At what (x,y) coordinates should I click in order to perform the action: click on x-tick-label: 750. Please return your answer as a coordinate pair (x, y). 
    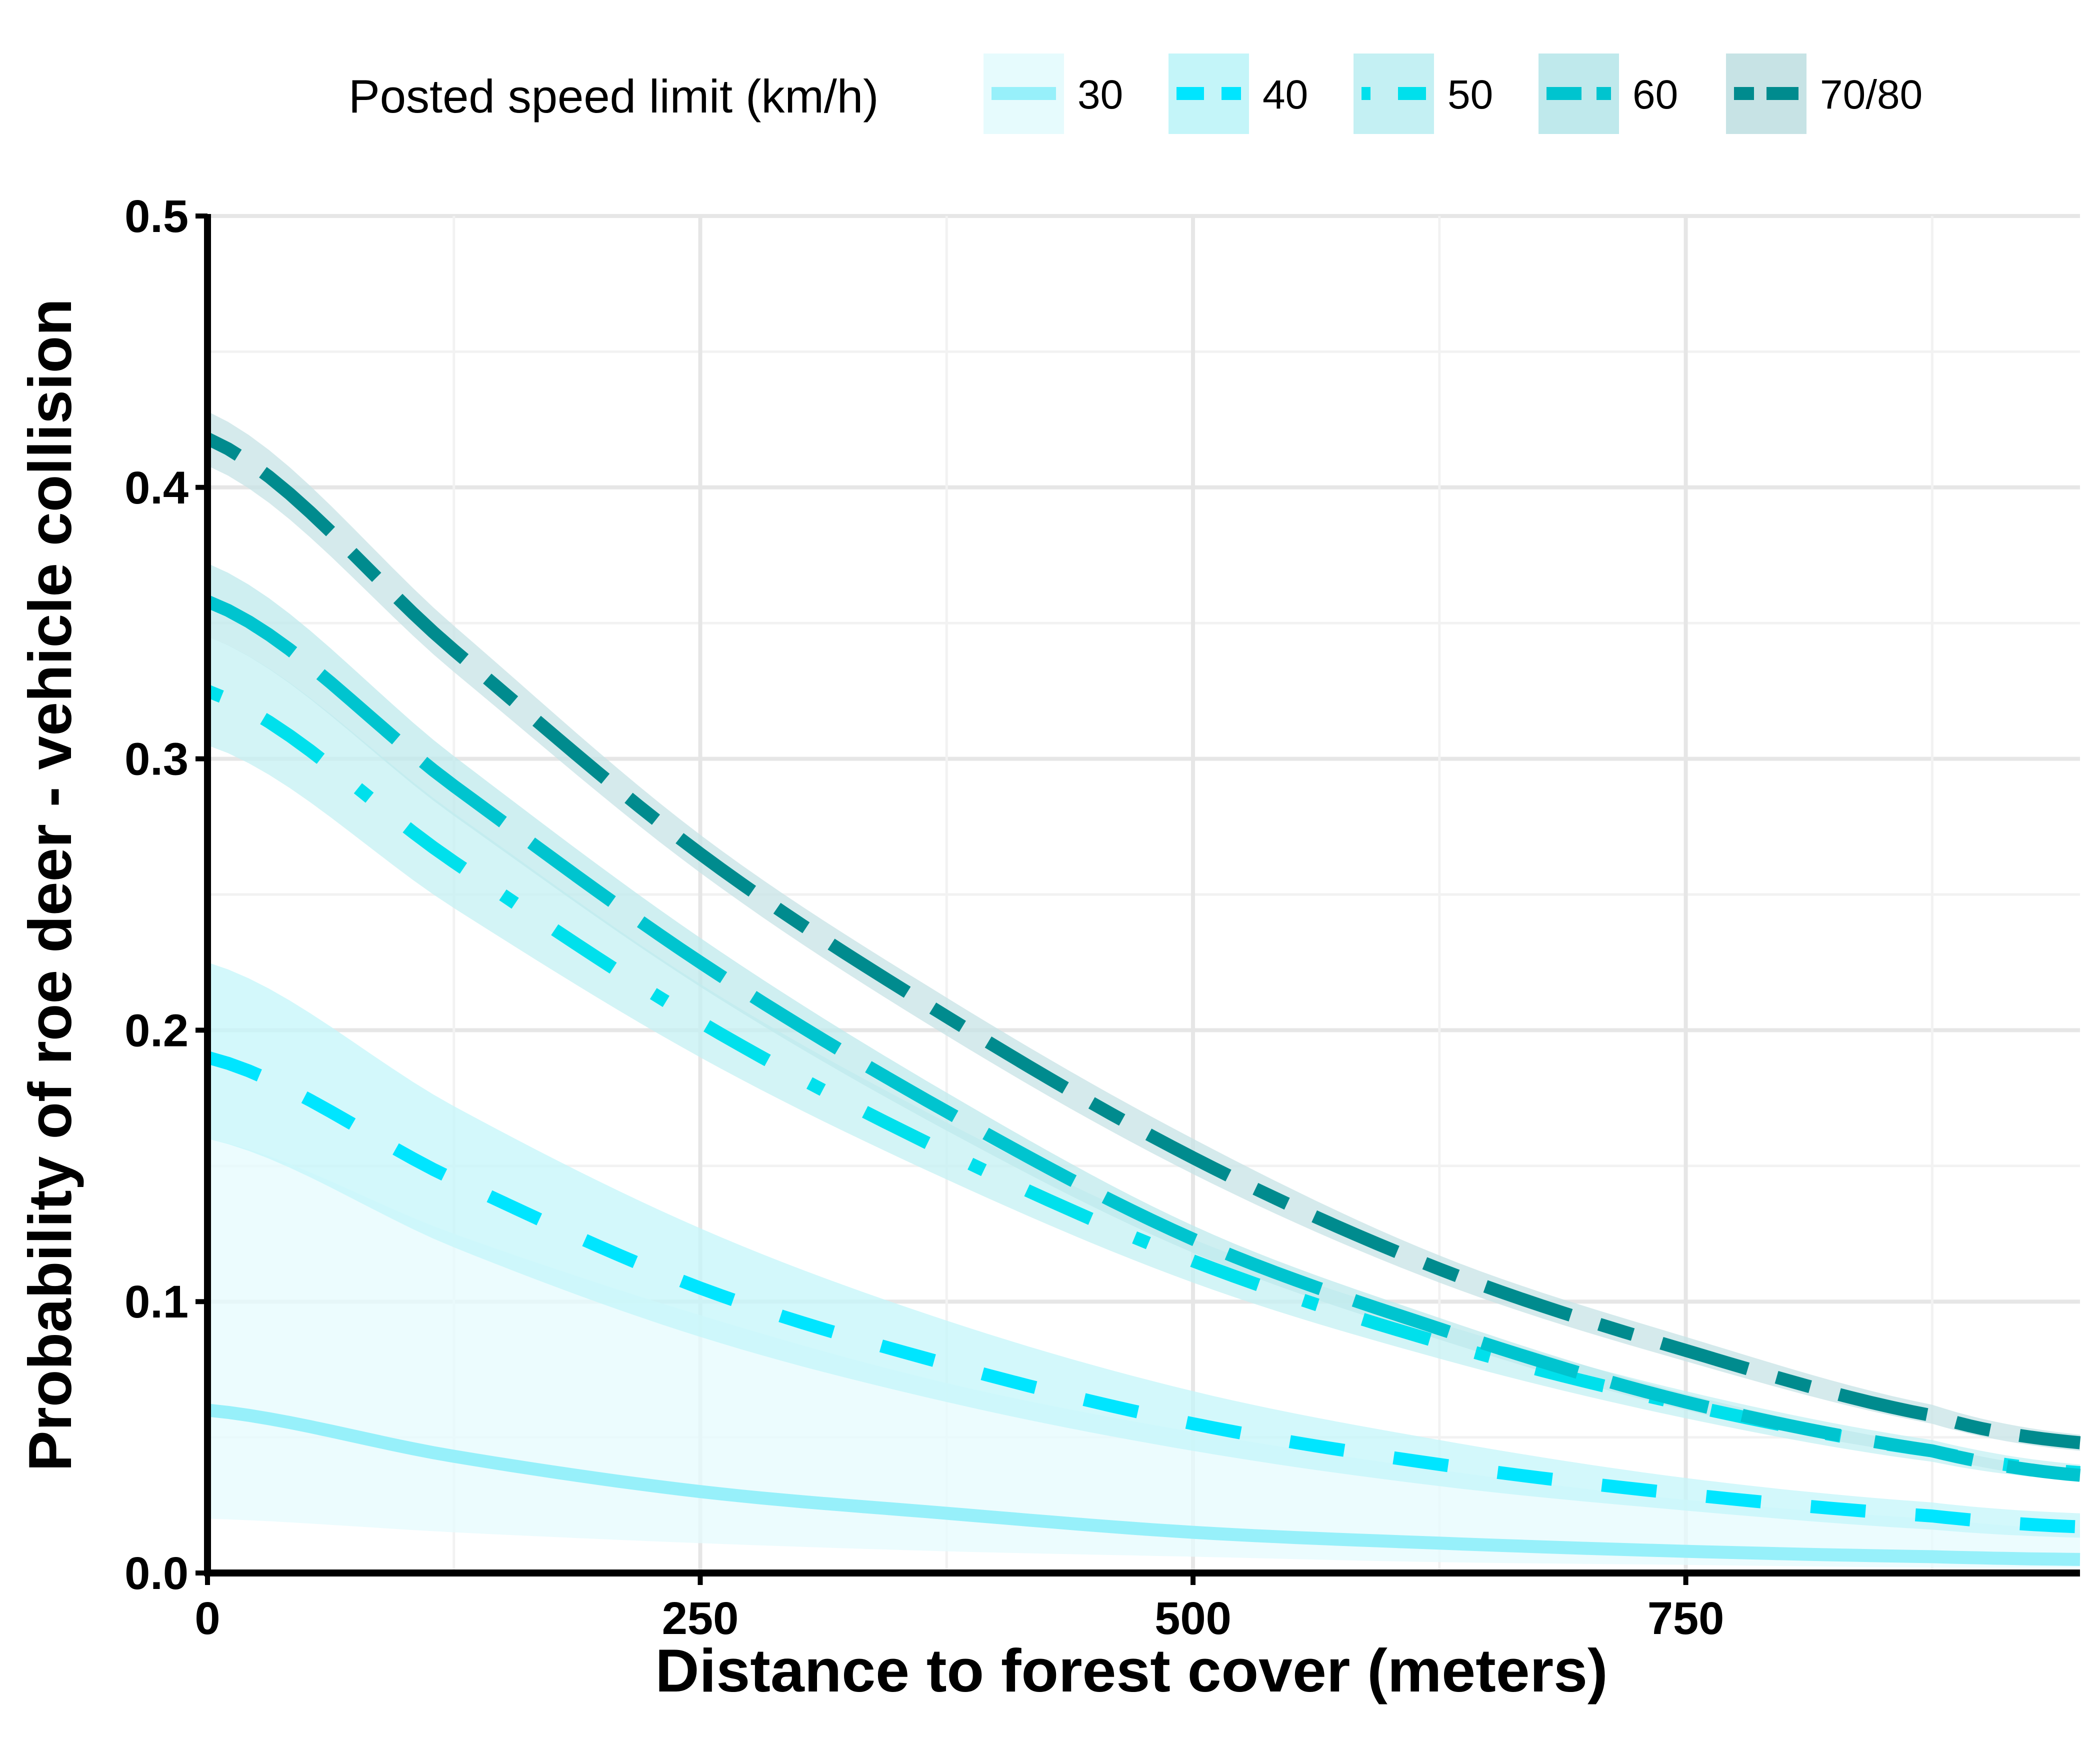
    Looking at the image, I should click on (1686, 1618).